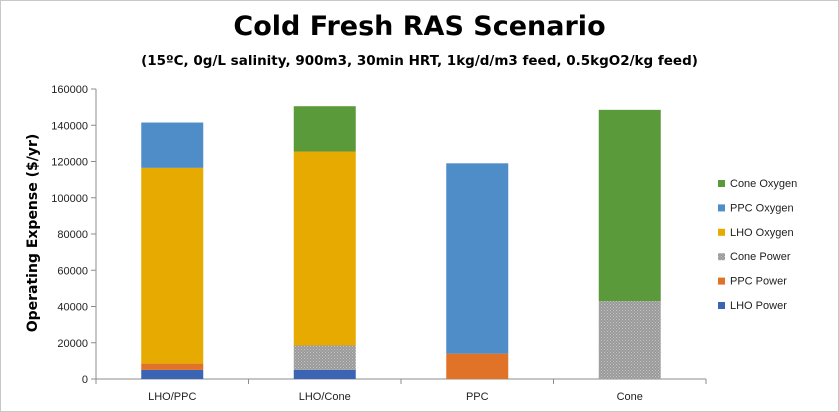  Describe the element at coordinates (69, 126) in the screenshot. I see `y-tick-label: 140000` at that location.